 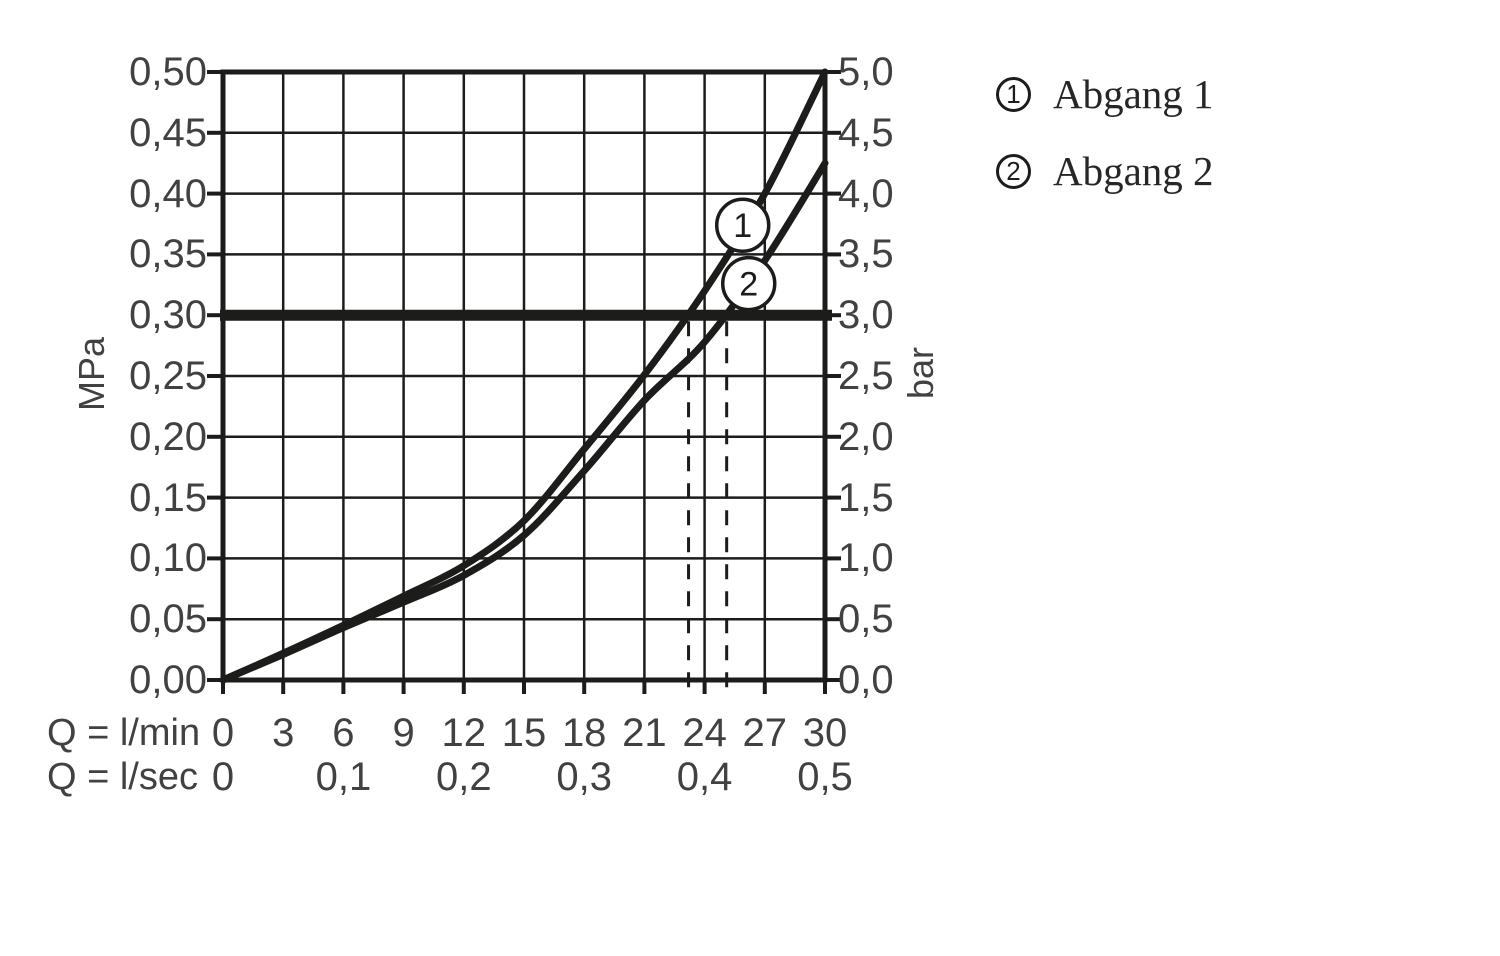 I want to click on y-left-tick-label: 0,20, so click(x=168, y=436).